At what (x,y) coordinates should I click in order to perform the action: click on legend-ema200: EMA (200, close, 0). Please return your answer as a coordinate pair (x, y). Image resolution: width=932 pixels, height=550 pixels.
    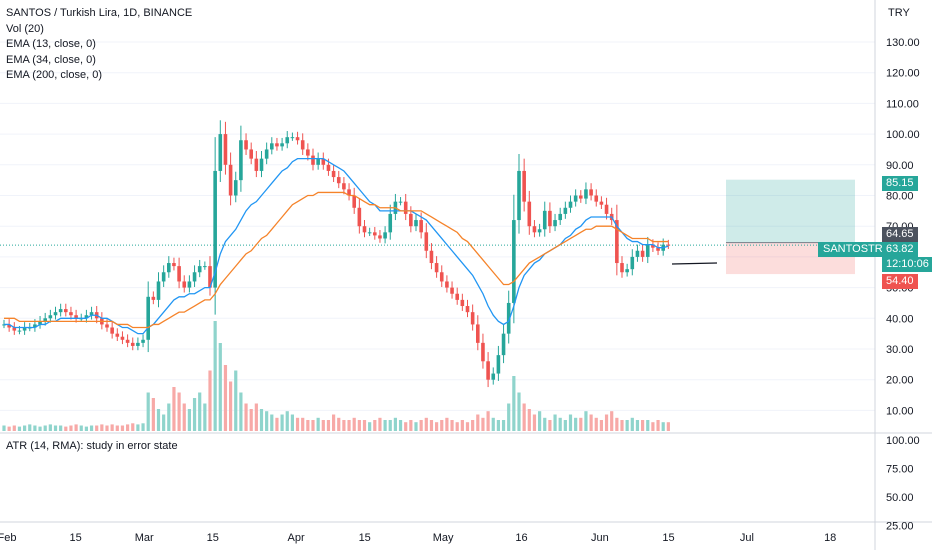
    Looking at the image, I should click on (54, 75).